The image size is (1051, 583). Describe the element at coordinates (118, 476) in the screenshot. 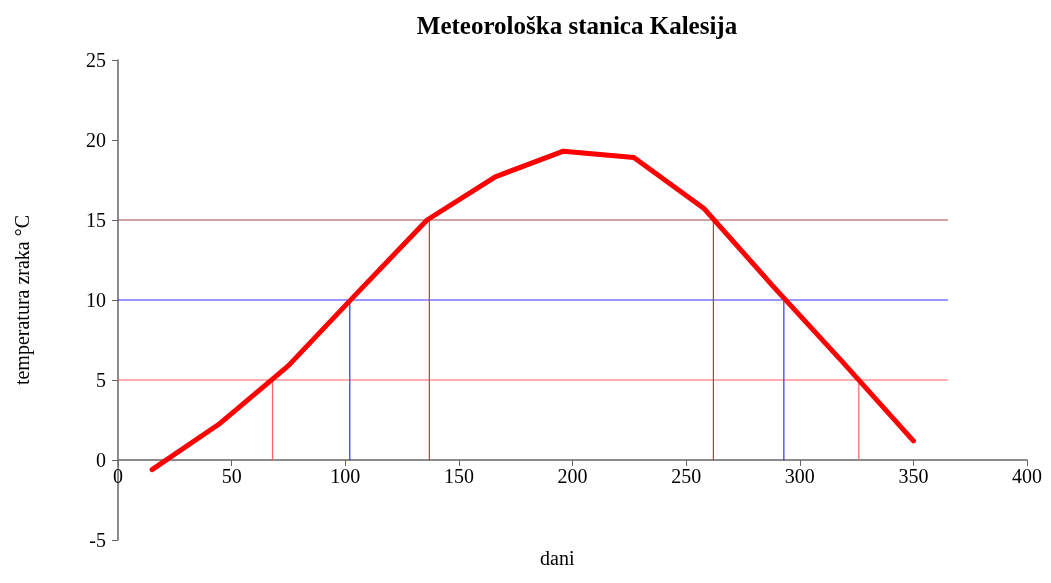

I see `x-tick-label: 0` at that location.